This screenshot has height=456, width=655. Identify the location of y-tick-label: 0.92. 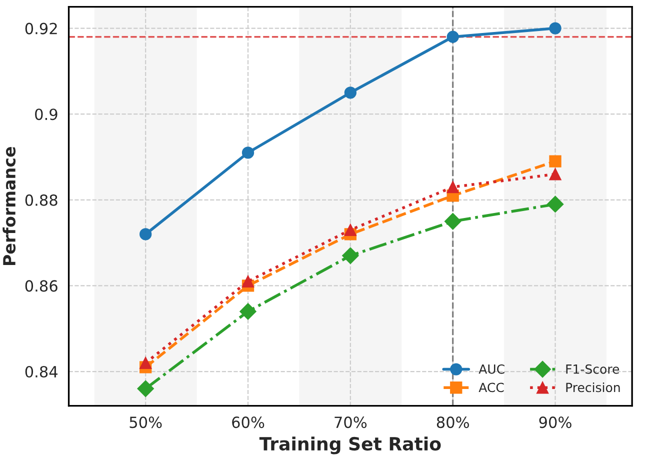
(41, 28).